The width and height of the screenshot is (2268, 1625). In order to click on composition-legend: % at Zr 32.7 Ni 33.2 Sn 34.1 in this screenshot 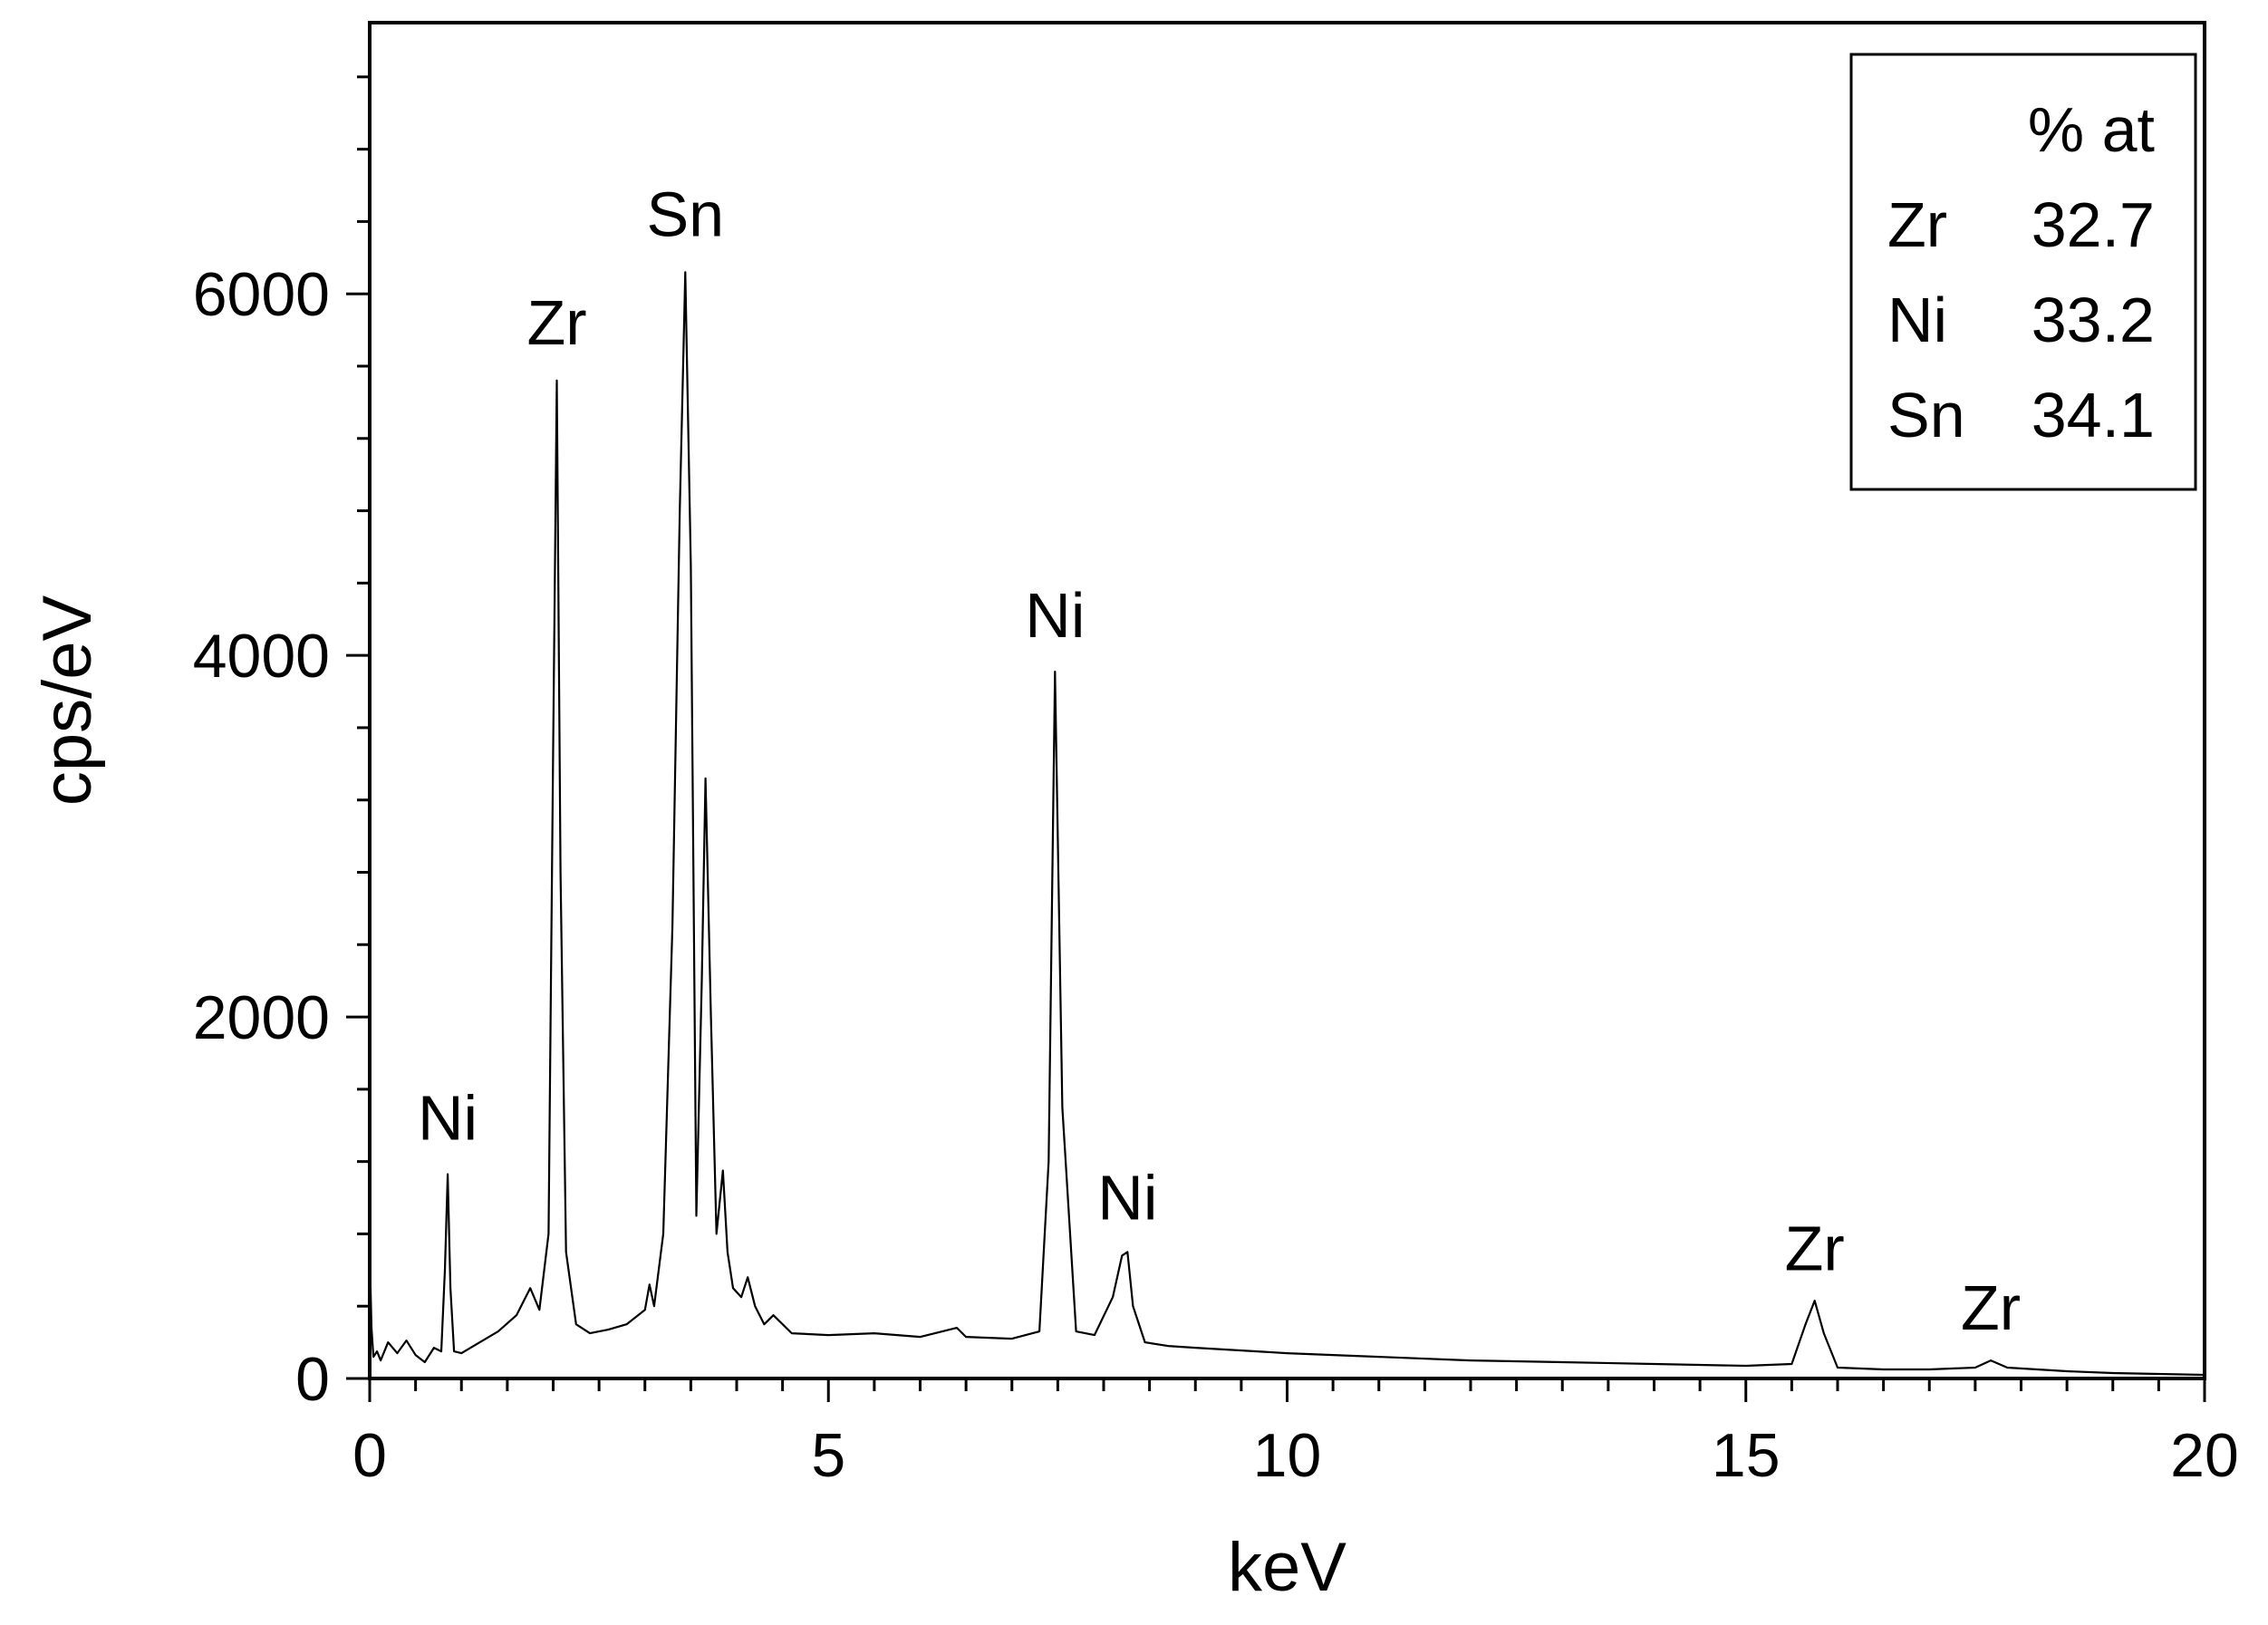, I will do `click(2023, 272)`.